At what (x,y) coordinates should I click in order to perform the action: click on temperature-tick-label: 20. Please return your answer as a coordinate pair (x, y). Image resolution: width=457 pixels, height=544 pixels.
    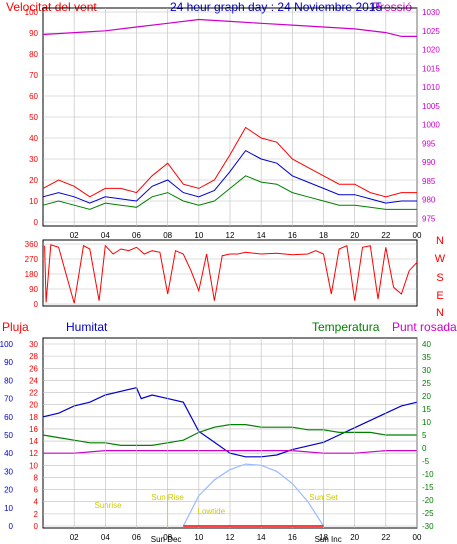
    Looking at the image, I should click on (426, 396).